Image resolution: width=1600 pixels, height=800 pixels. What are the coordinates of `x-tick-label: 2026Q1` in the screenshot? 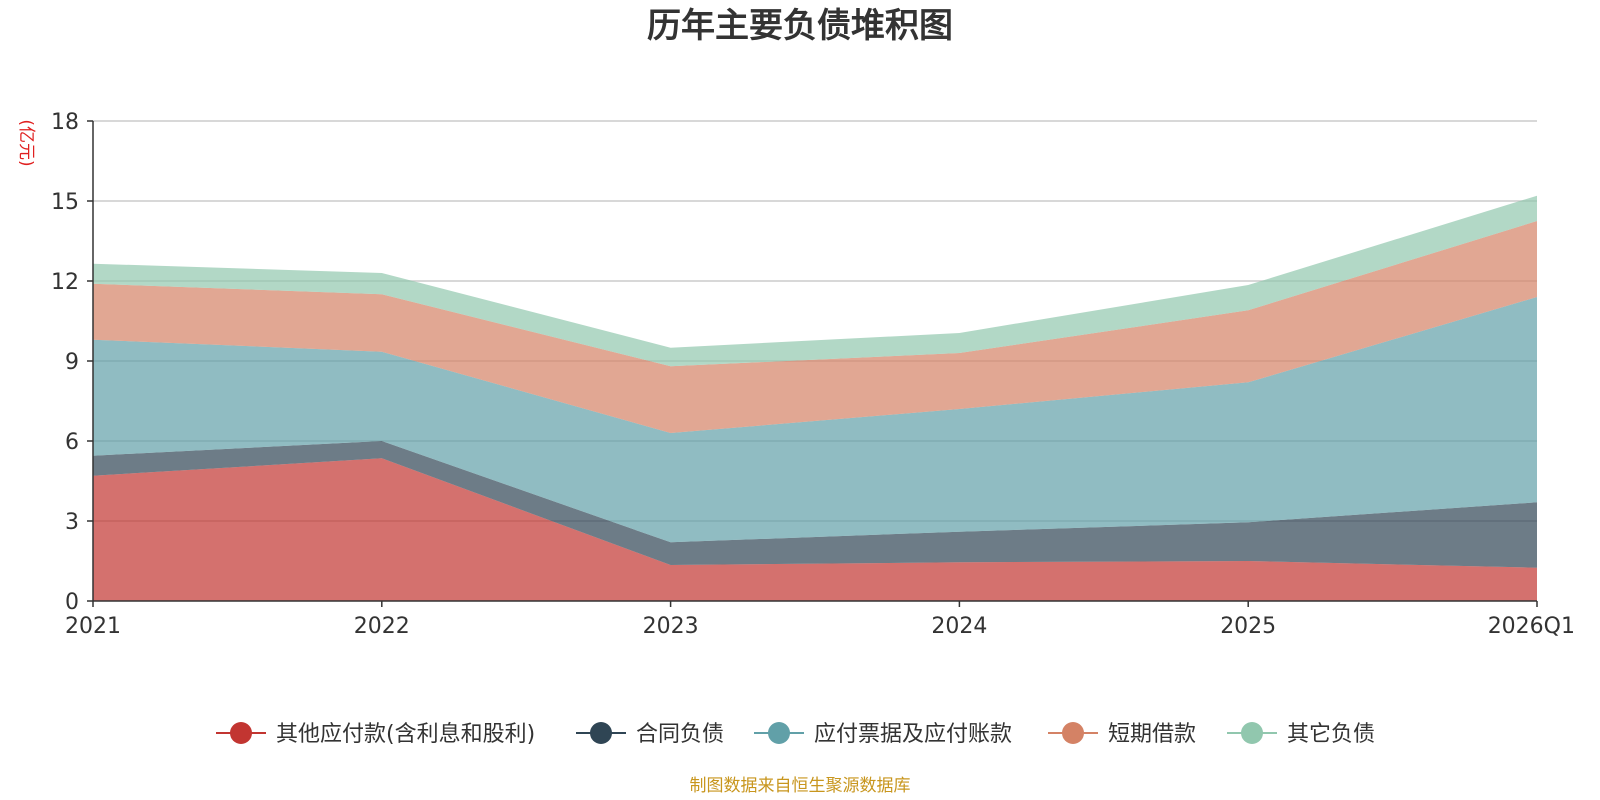 It's located at (1531, 626).